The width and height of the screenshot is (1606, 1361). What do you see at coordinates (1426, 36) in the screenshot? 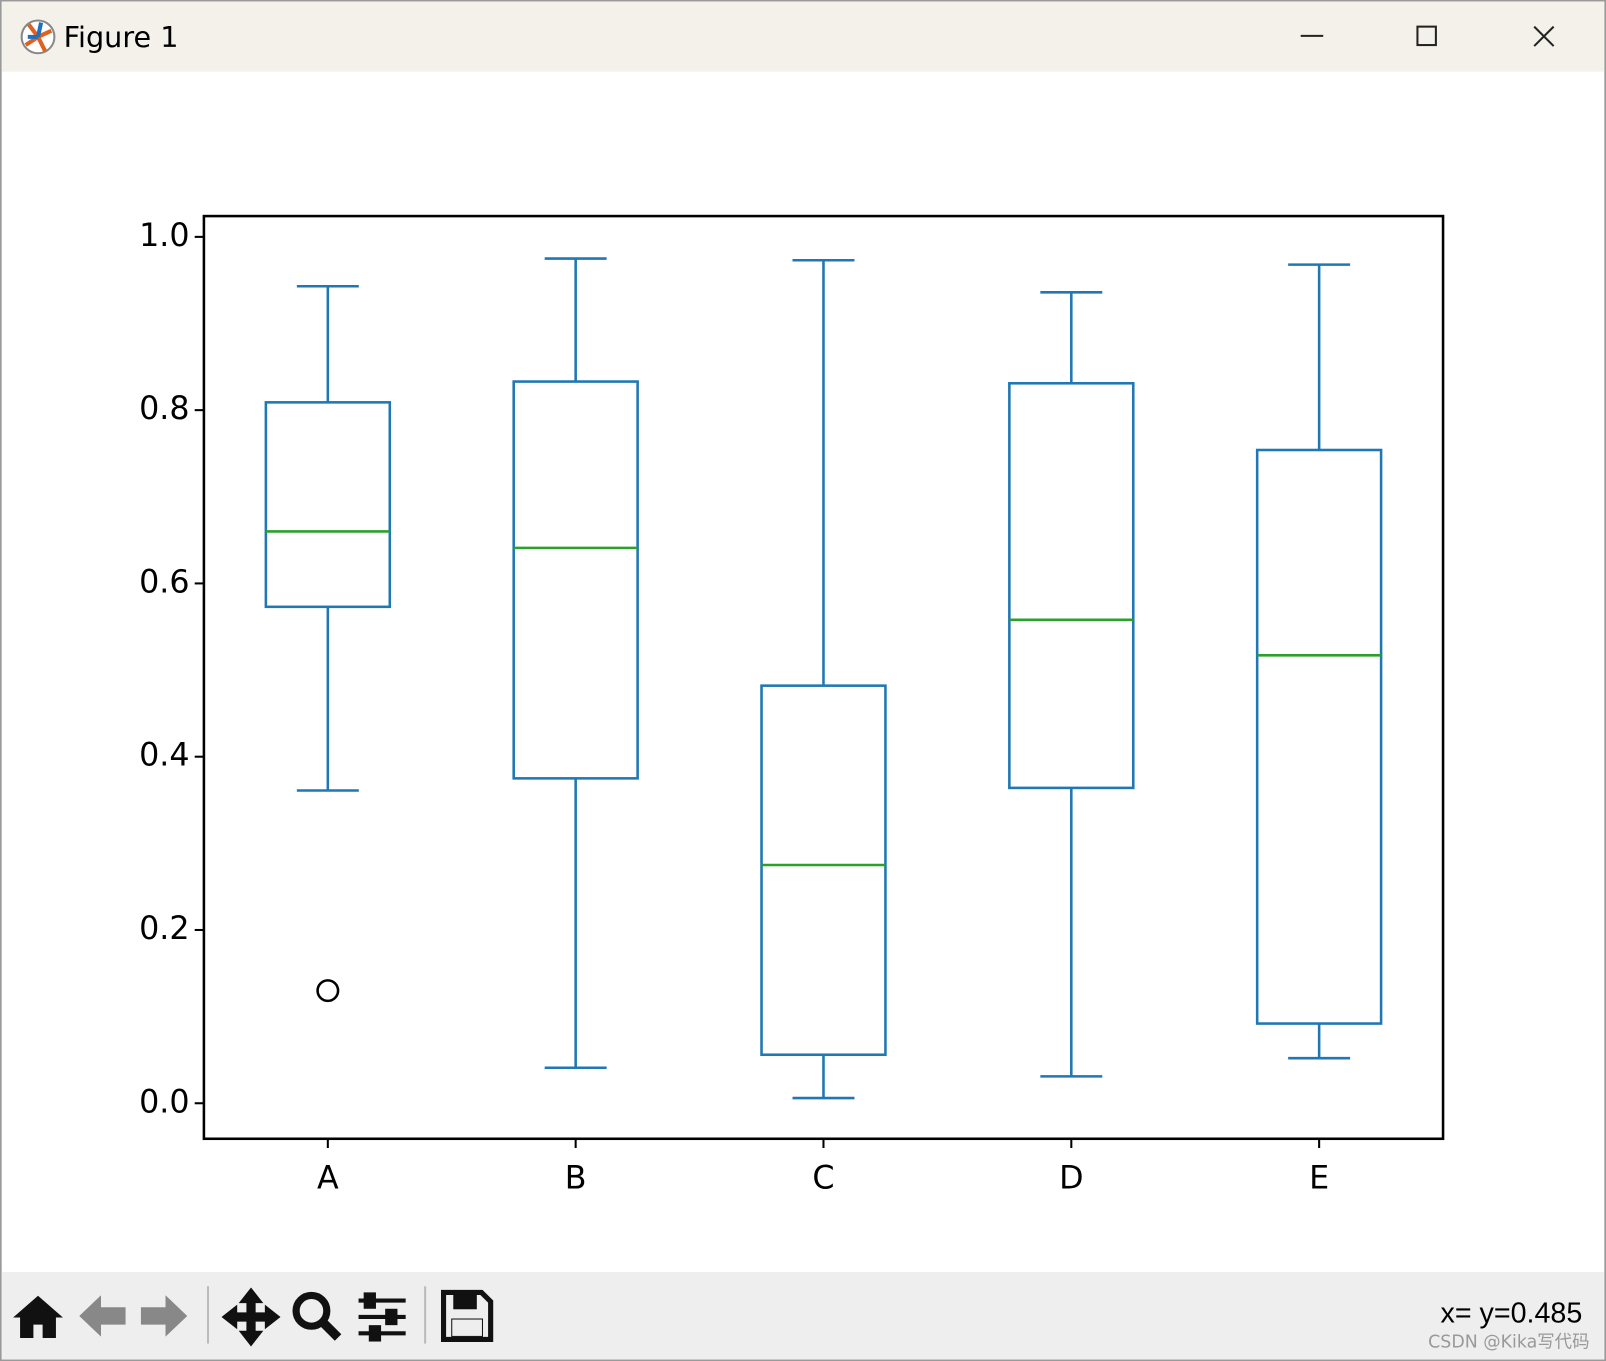
I see `maximize-button` at bounding box center [1426, 36].